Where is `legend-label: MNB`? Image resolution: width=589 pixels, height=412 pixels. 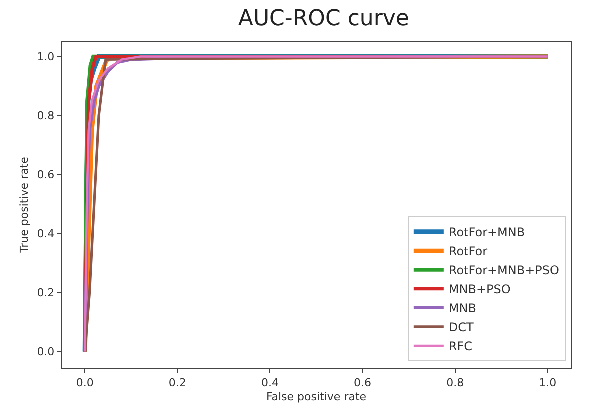 legend-label: MNB is located at coordinates (462, 309).